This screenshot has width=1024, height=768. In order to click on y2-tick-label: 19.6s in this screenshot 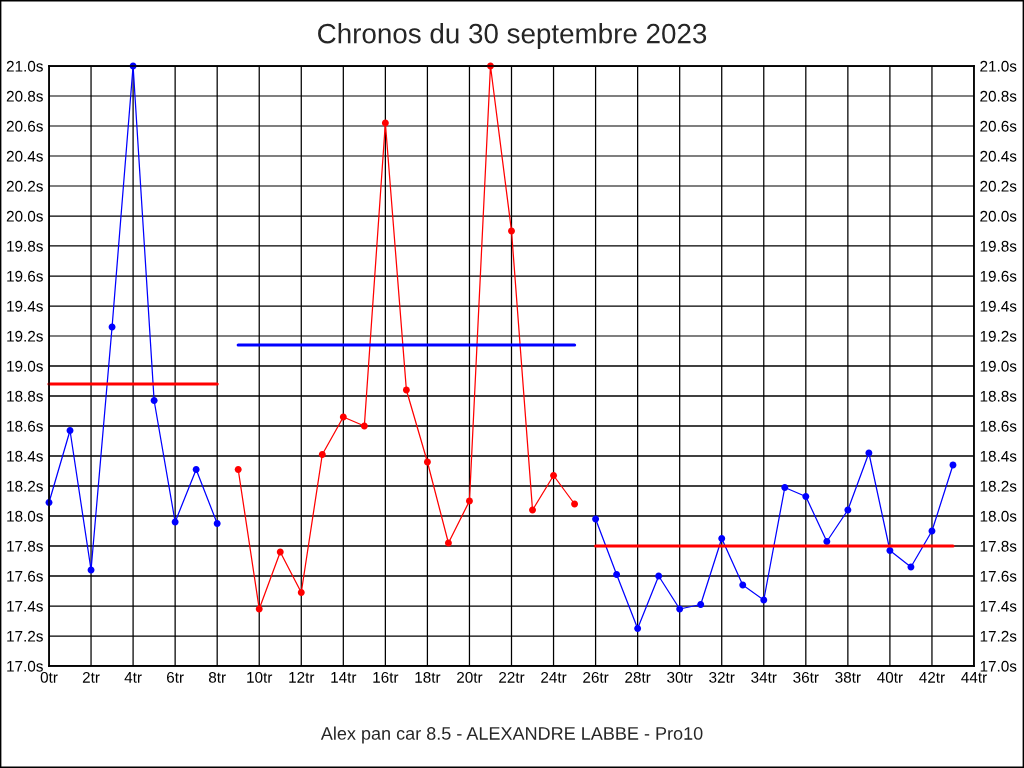, I will do `click(998, 276)`.